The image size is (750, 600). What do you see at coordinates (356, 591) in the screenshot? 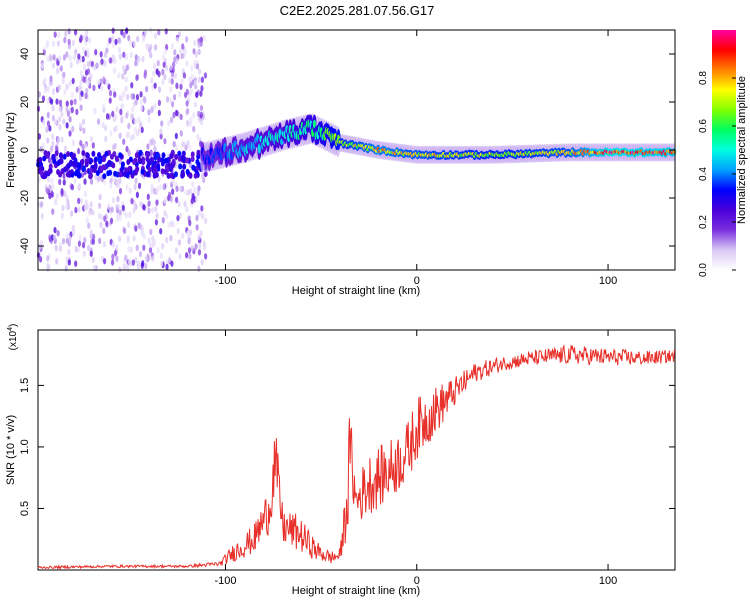
I see `snr-xlabel: Height of straight line (km)` at bounding box center [356, 591].